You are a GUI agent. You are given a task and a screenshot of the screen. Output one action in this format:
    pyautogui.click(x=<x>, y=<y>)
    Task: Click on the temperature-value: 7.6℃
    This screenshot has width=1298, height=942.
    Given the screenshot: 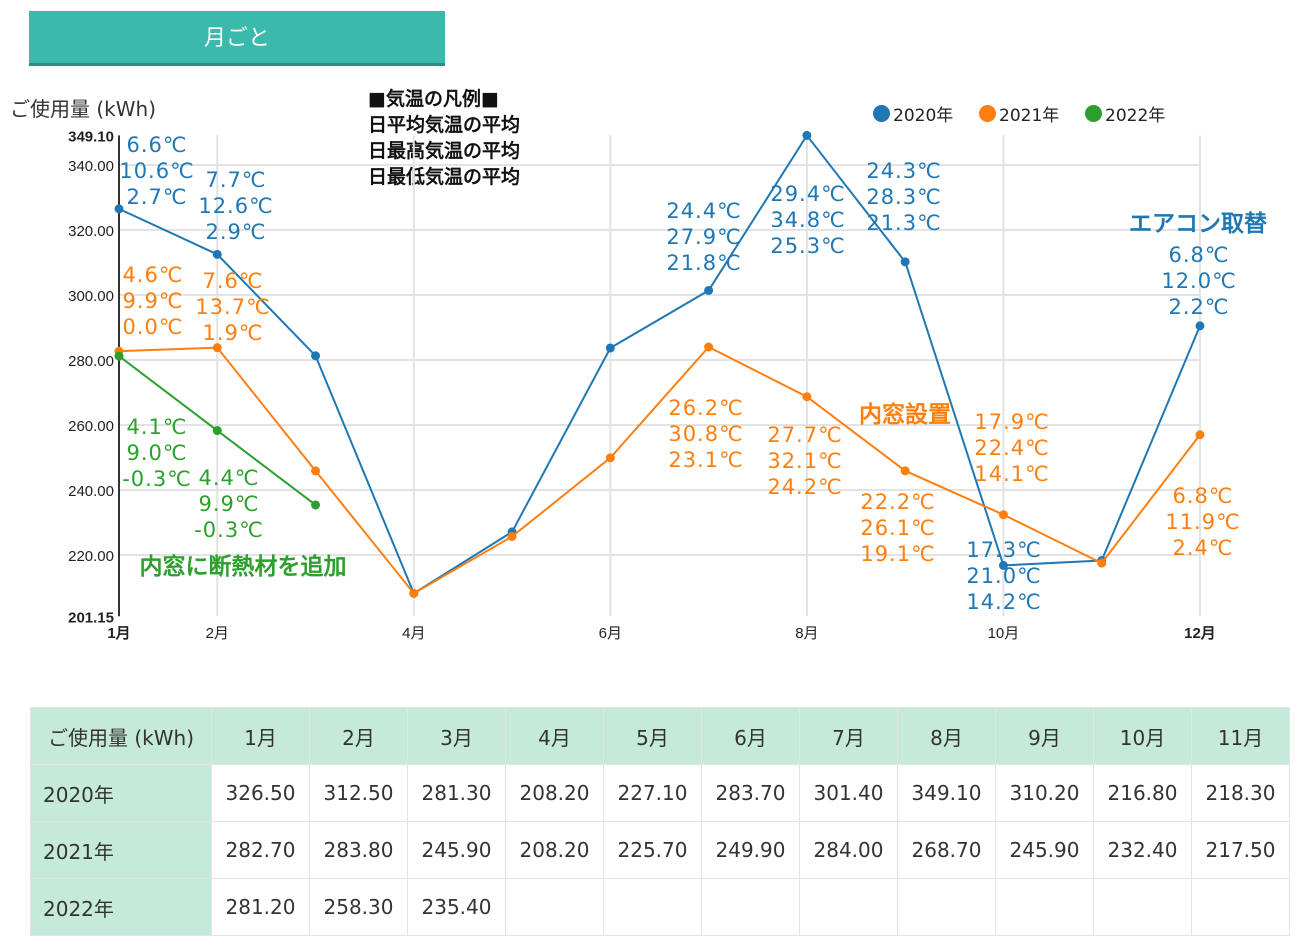 What is the action you would take?
    pyautogui.click(x=233, y=281)
    